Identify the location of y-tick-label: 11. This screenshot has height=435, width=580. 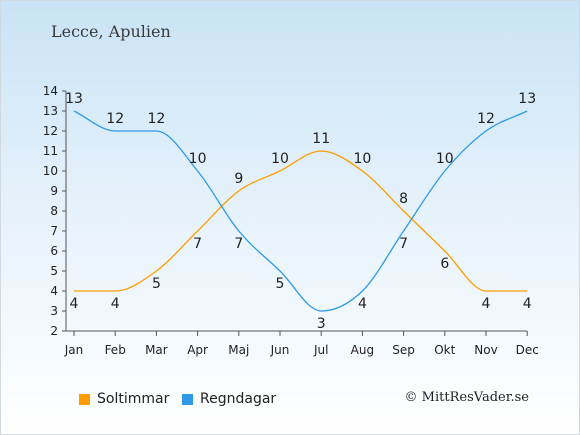
(50, 151).